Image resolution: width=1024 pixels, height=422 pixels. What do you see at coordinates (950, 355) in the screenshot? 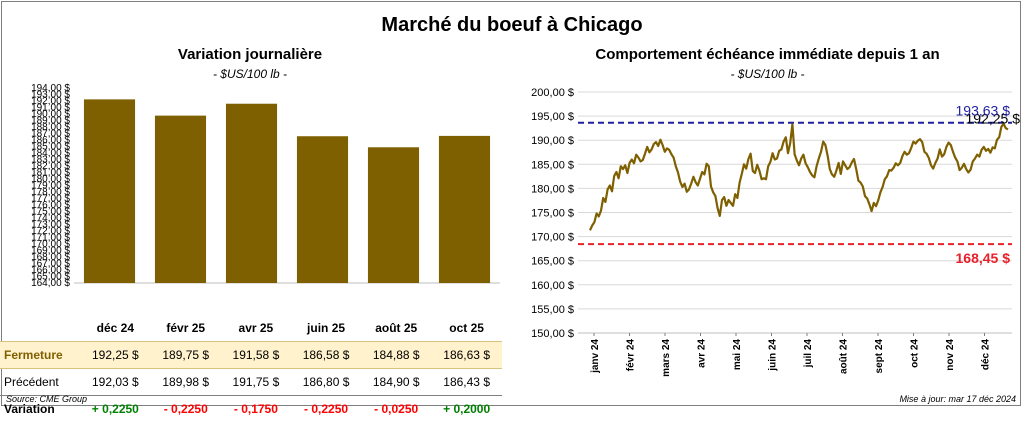
I see `x-tick-label: nov 24` at bounding box center [950, 355].